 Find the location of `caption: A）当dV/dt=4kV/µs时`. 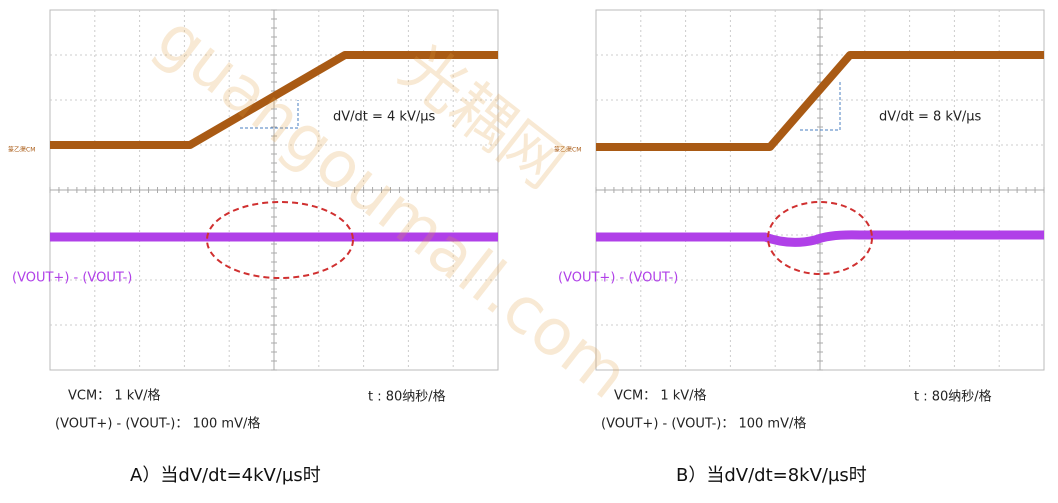

caption: A）当dV/dt=4kV/µs时 is located at coordinates (225, 475).